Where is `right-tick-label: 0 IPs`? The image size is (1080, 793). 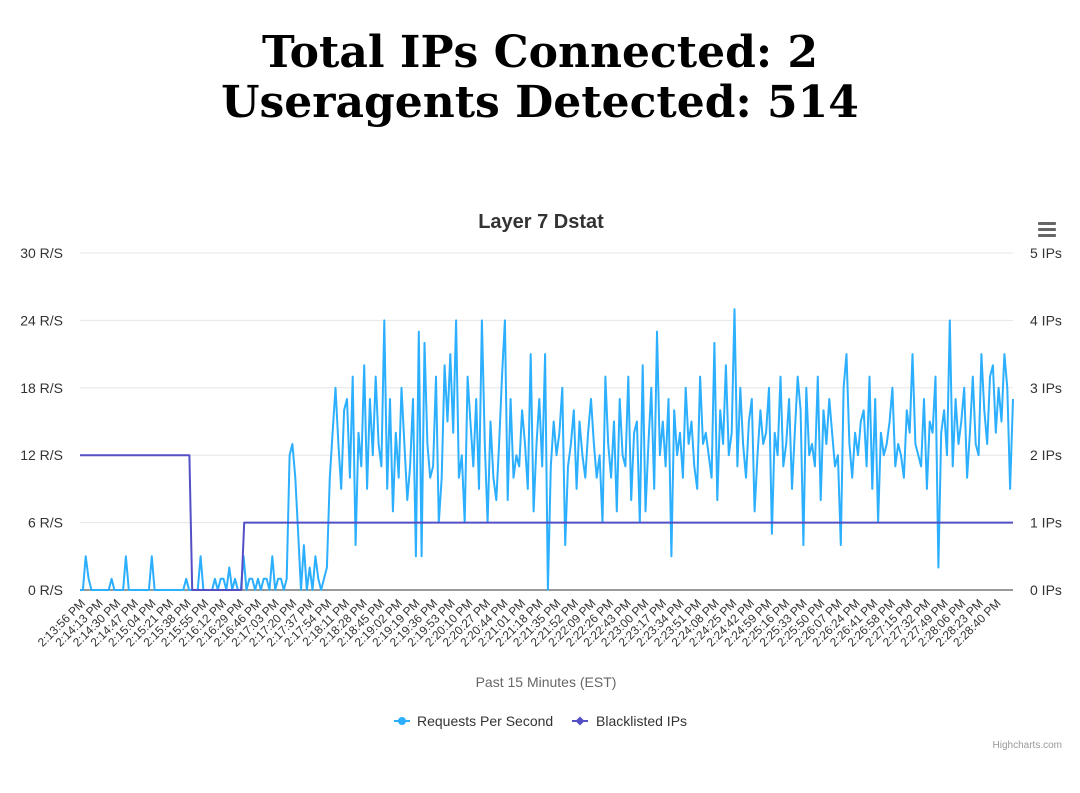
right-tick-label: 0 IPs is located at coordinates (1046, 590).